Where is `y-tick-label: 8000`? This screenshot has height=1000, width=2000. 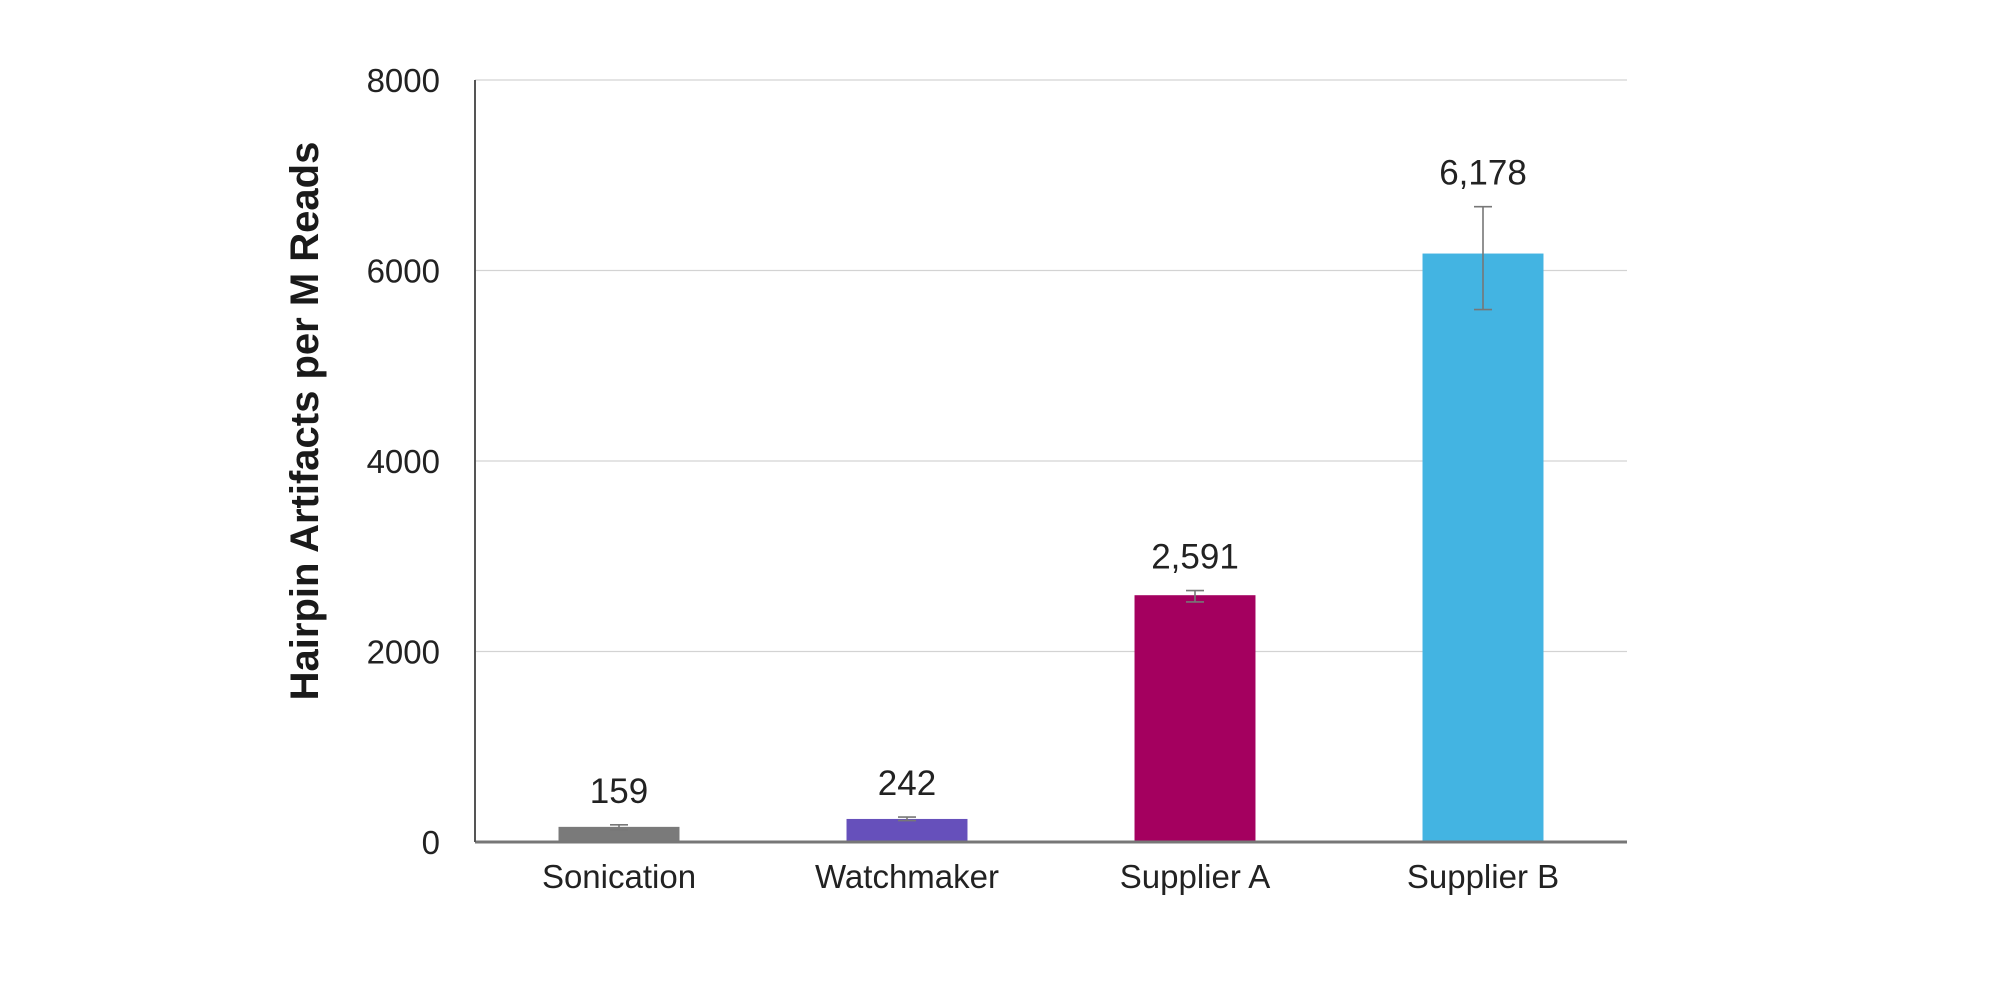
y-tick-label: 8000 is located at coordinates (403, 80).